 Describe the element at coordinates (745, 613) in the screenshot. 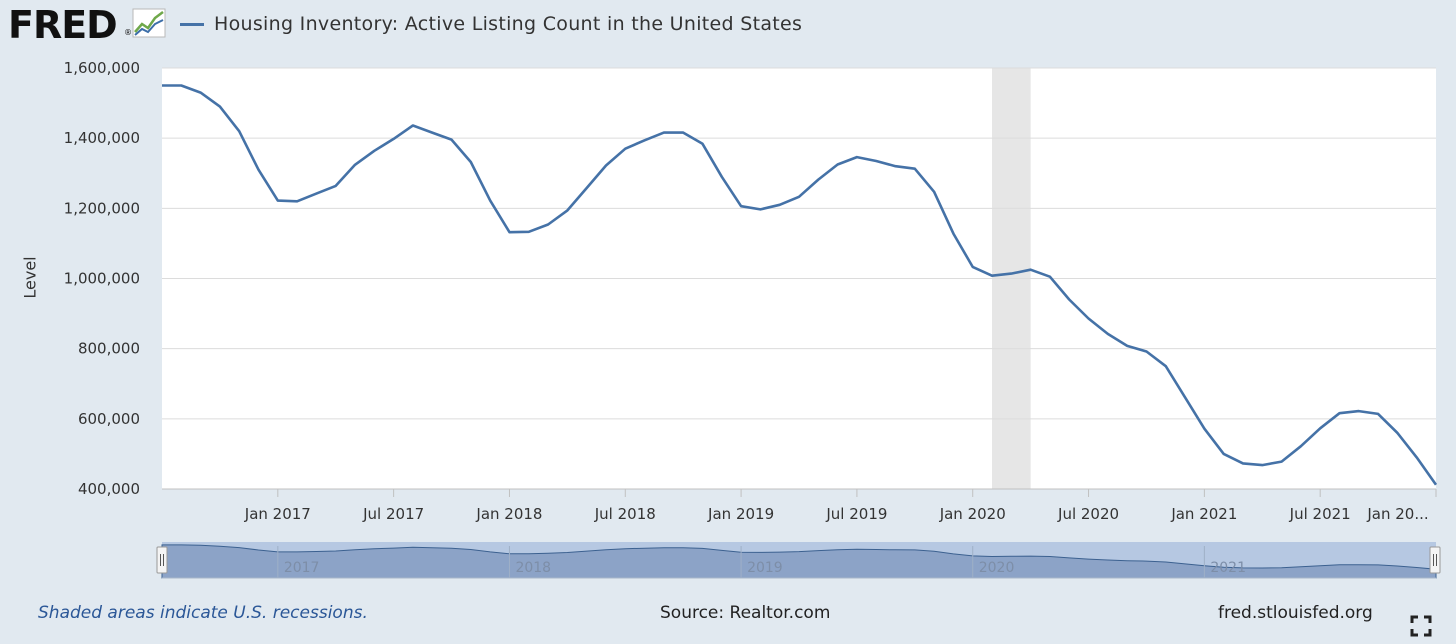

I see `source-label: Source: Realtor.com` at that location.